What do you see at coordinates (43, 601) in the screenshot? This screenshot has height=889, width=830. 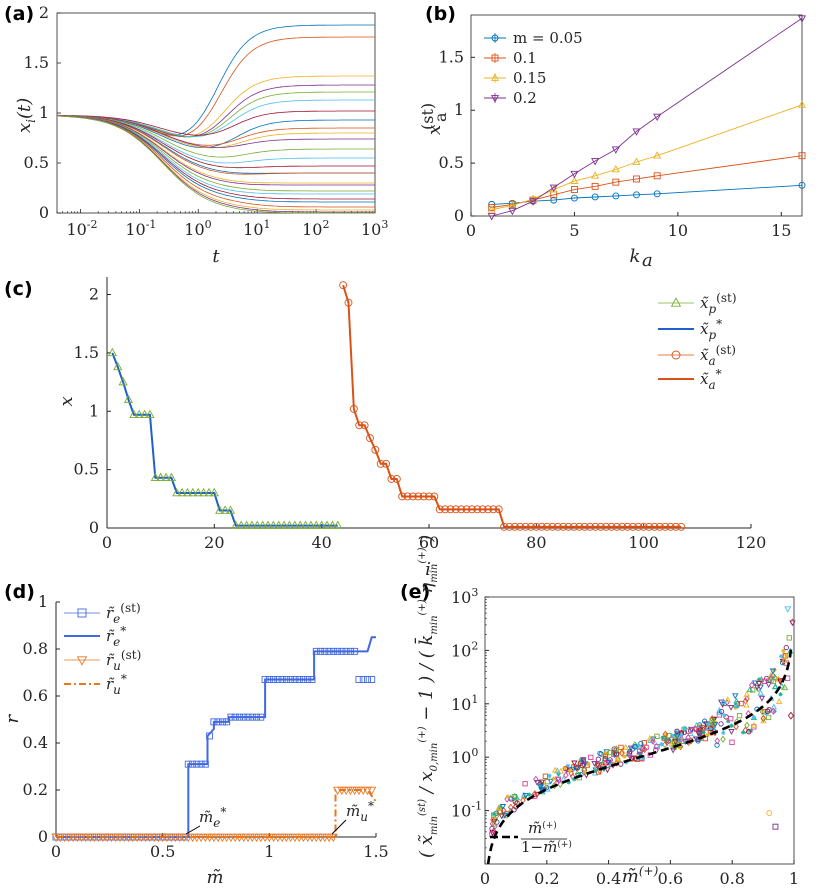 I see `panel-d-ytick-label: 1` at bounding box center [43, 601].